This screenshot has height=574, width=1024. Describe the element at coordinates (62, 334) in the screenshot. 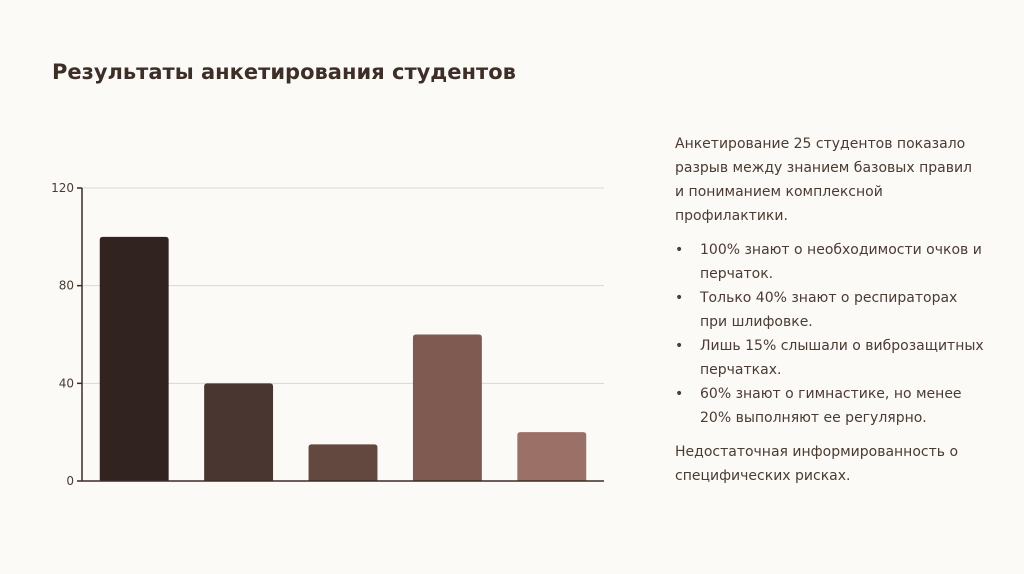

I see `y-tick-labels: 0 40 80 120` at that location.